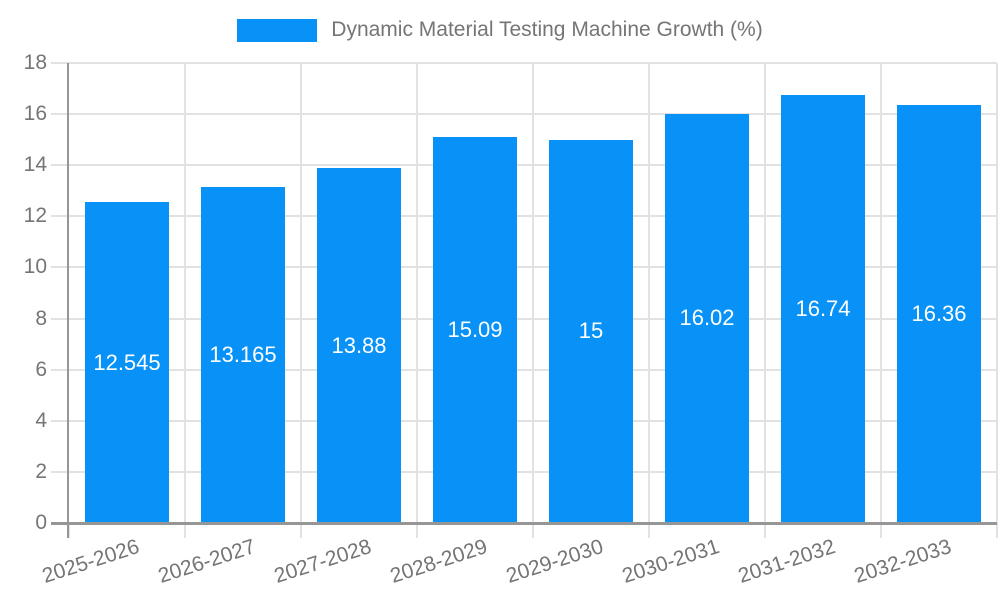 The image size is (1000, 600). What do you see at coordinates (277, 30) in the screenshot?
I see `legend-swatch` at bounding box center [277, 30].